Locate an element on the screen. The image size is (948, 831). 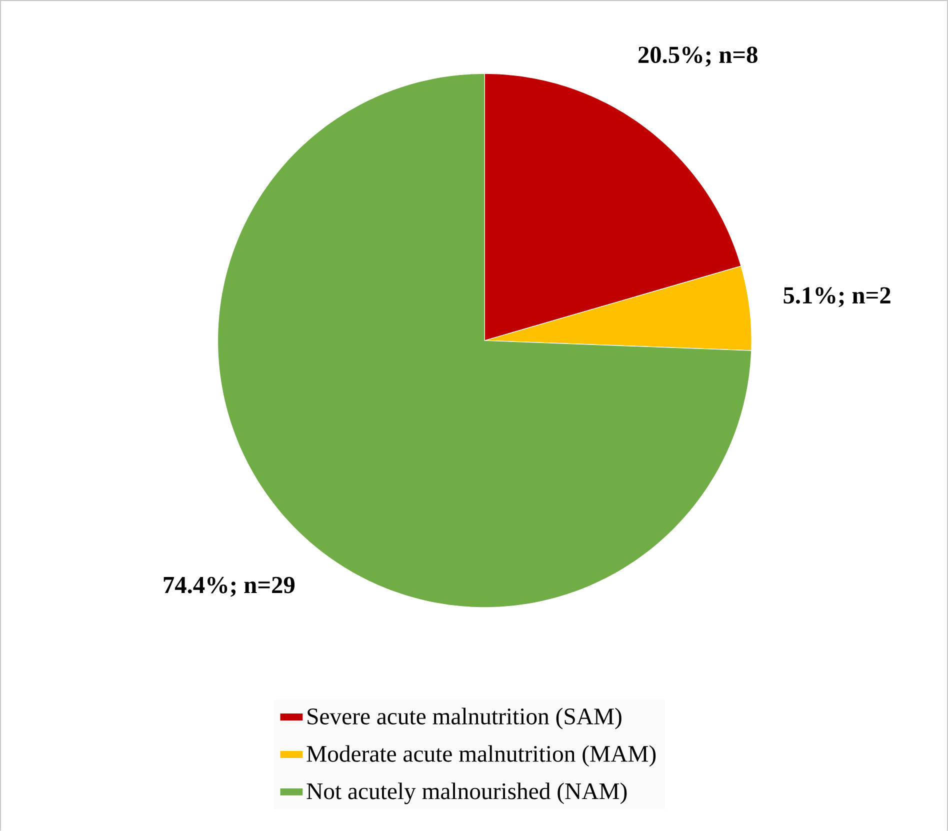
legend-label: Not acutely malnourished (NAM) is located at coordinates (466, 793).